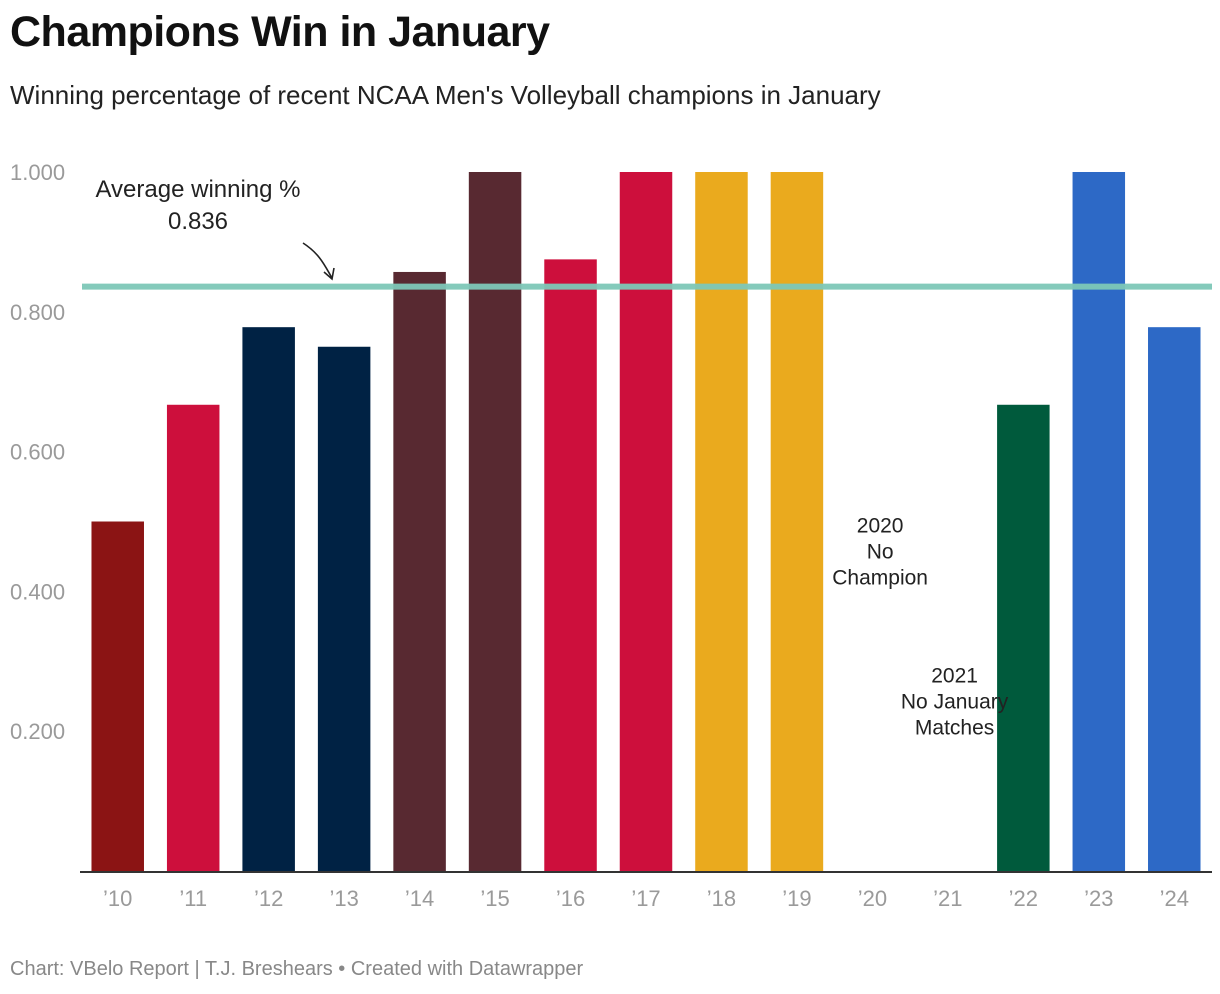  What do you see at coordinates (193, 898) in the screenshot?
I see `x-tick-label: ’11` at bounding box center [193, 898].